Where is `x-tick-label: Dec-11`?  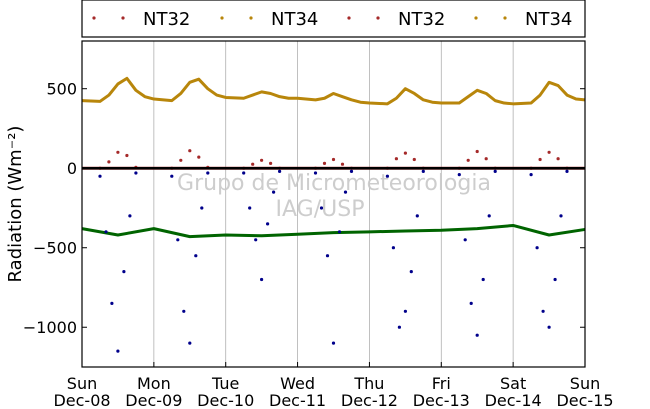 x-tick-label: Dec-11 is located at coordinates (297, 400).